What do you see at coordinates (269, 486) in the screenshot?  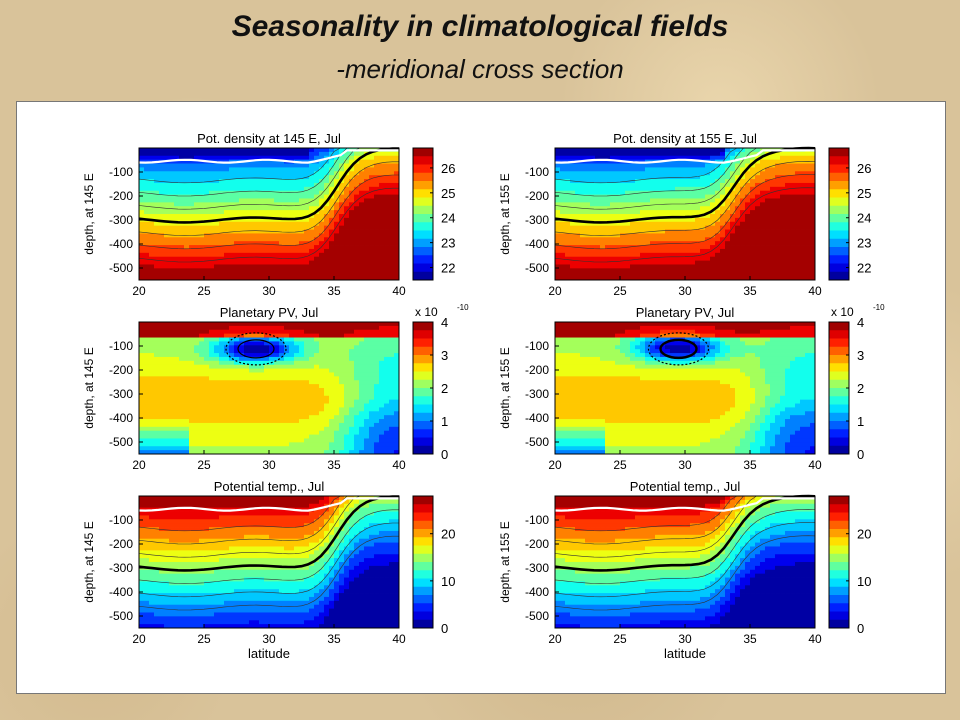 I see `plot-title: Potential temp., Jul` at bounding box center [269, 486].